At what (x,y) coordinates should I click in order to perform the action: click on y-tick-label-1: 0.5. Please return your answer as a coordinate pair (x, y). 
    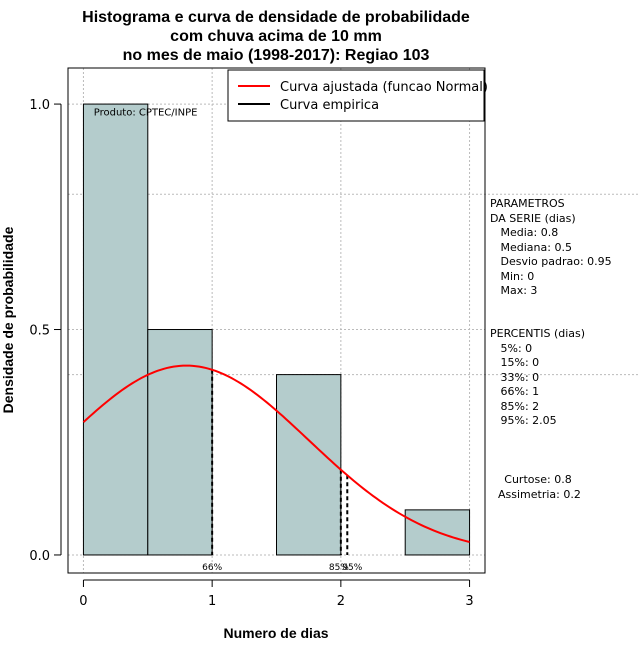
    Looking at the image, I should click on (39, 331).